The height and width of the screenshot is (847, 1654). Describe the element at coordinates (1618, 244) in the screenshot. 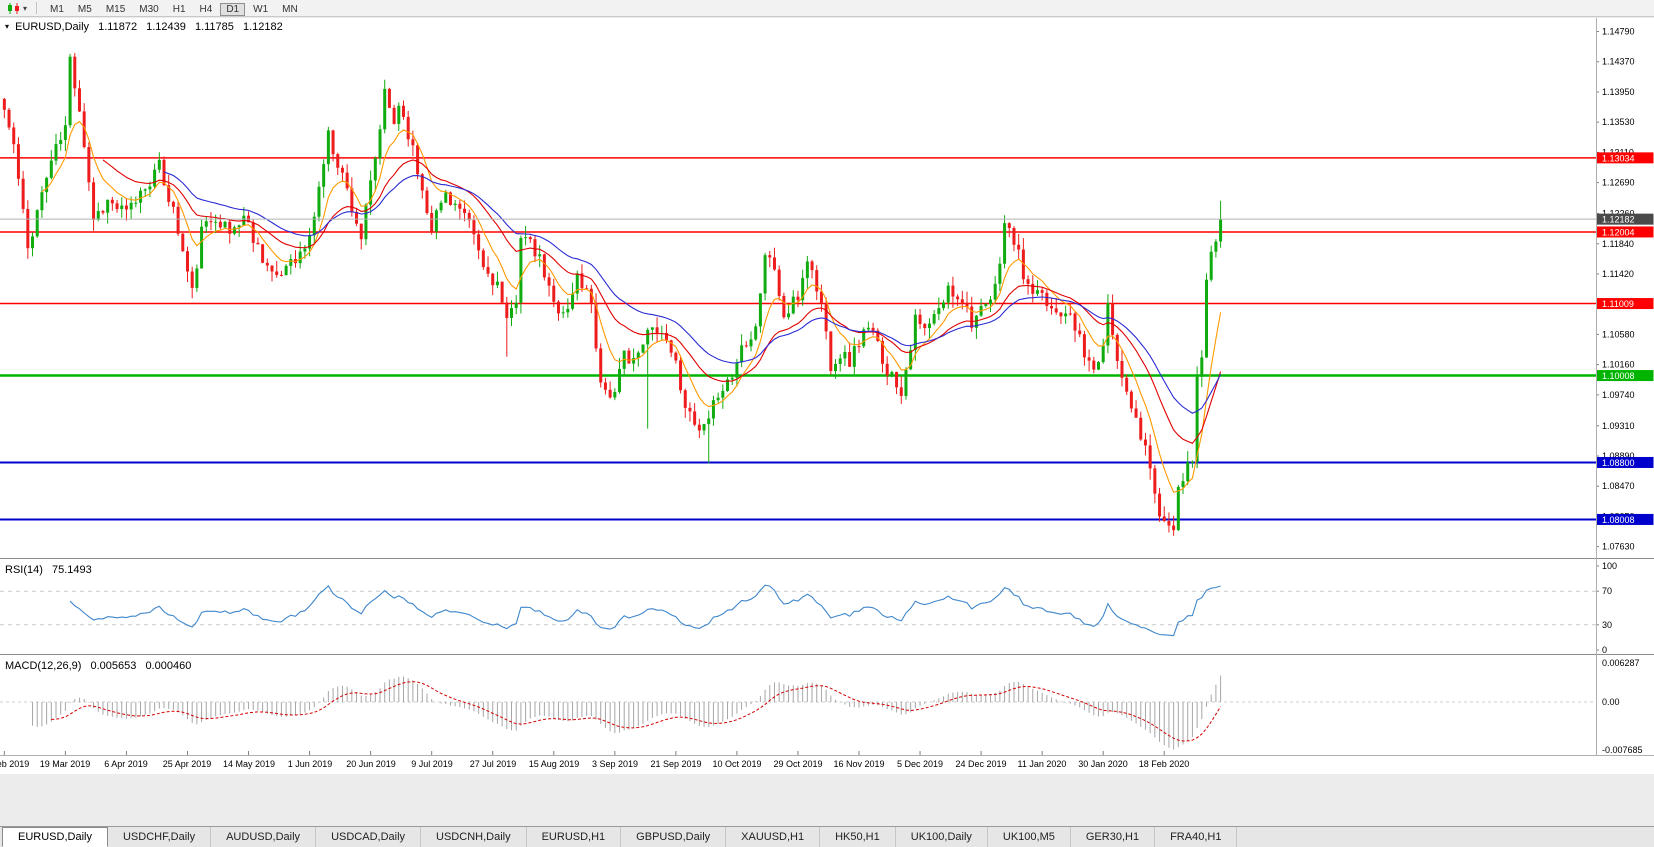

I see `price-tick-label: 1.11840` at that location.